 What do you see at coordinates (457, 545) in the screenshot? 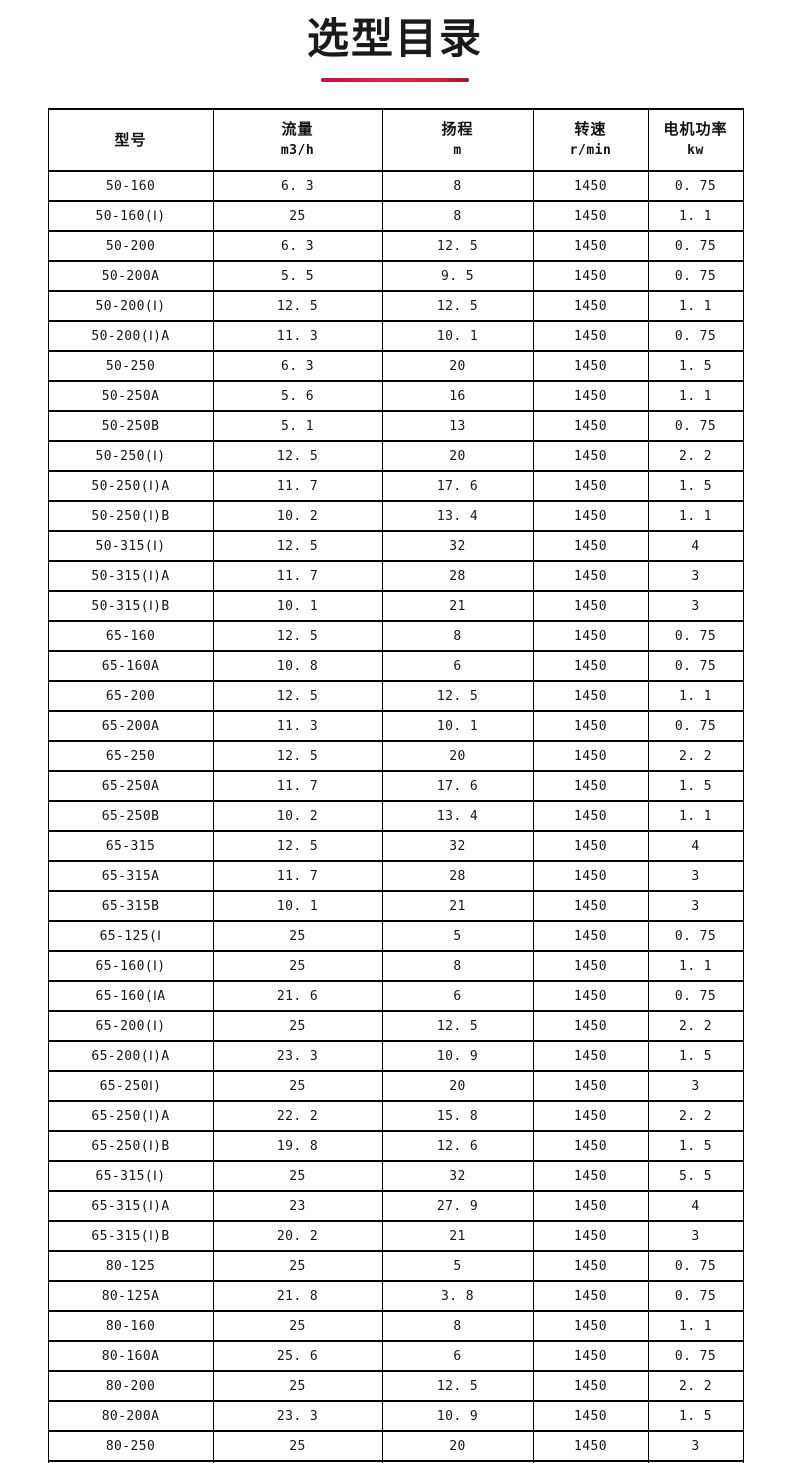
I see `cell-head: 32` at bounding box center [457, 545].